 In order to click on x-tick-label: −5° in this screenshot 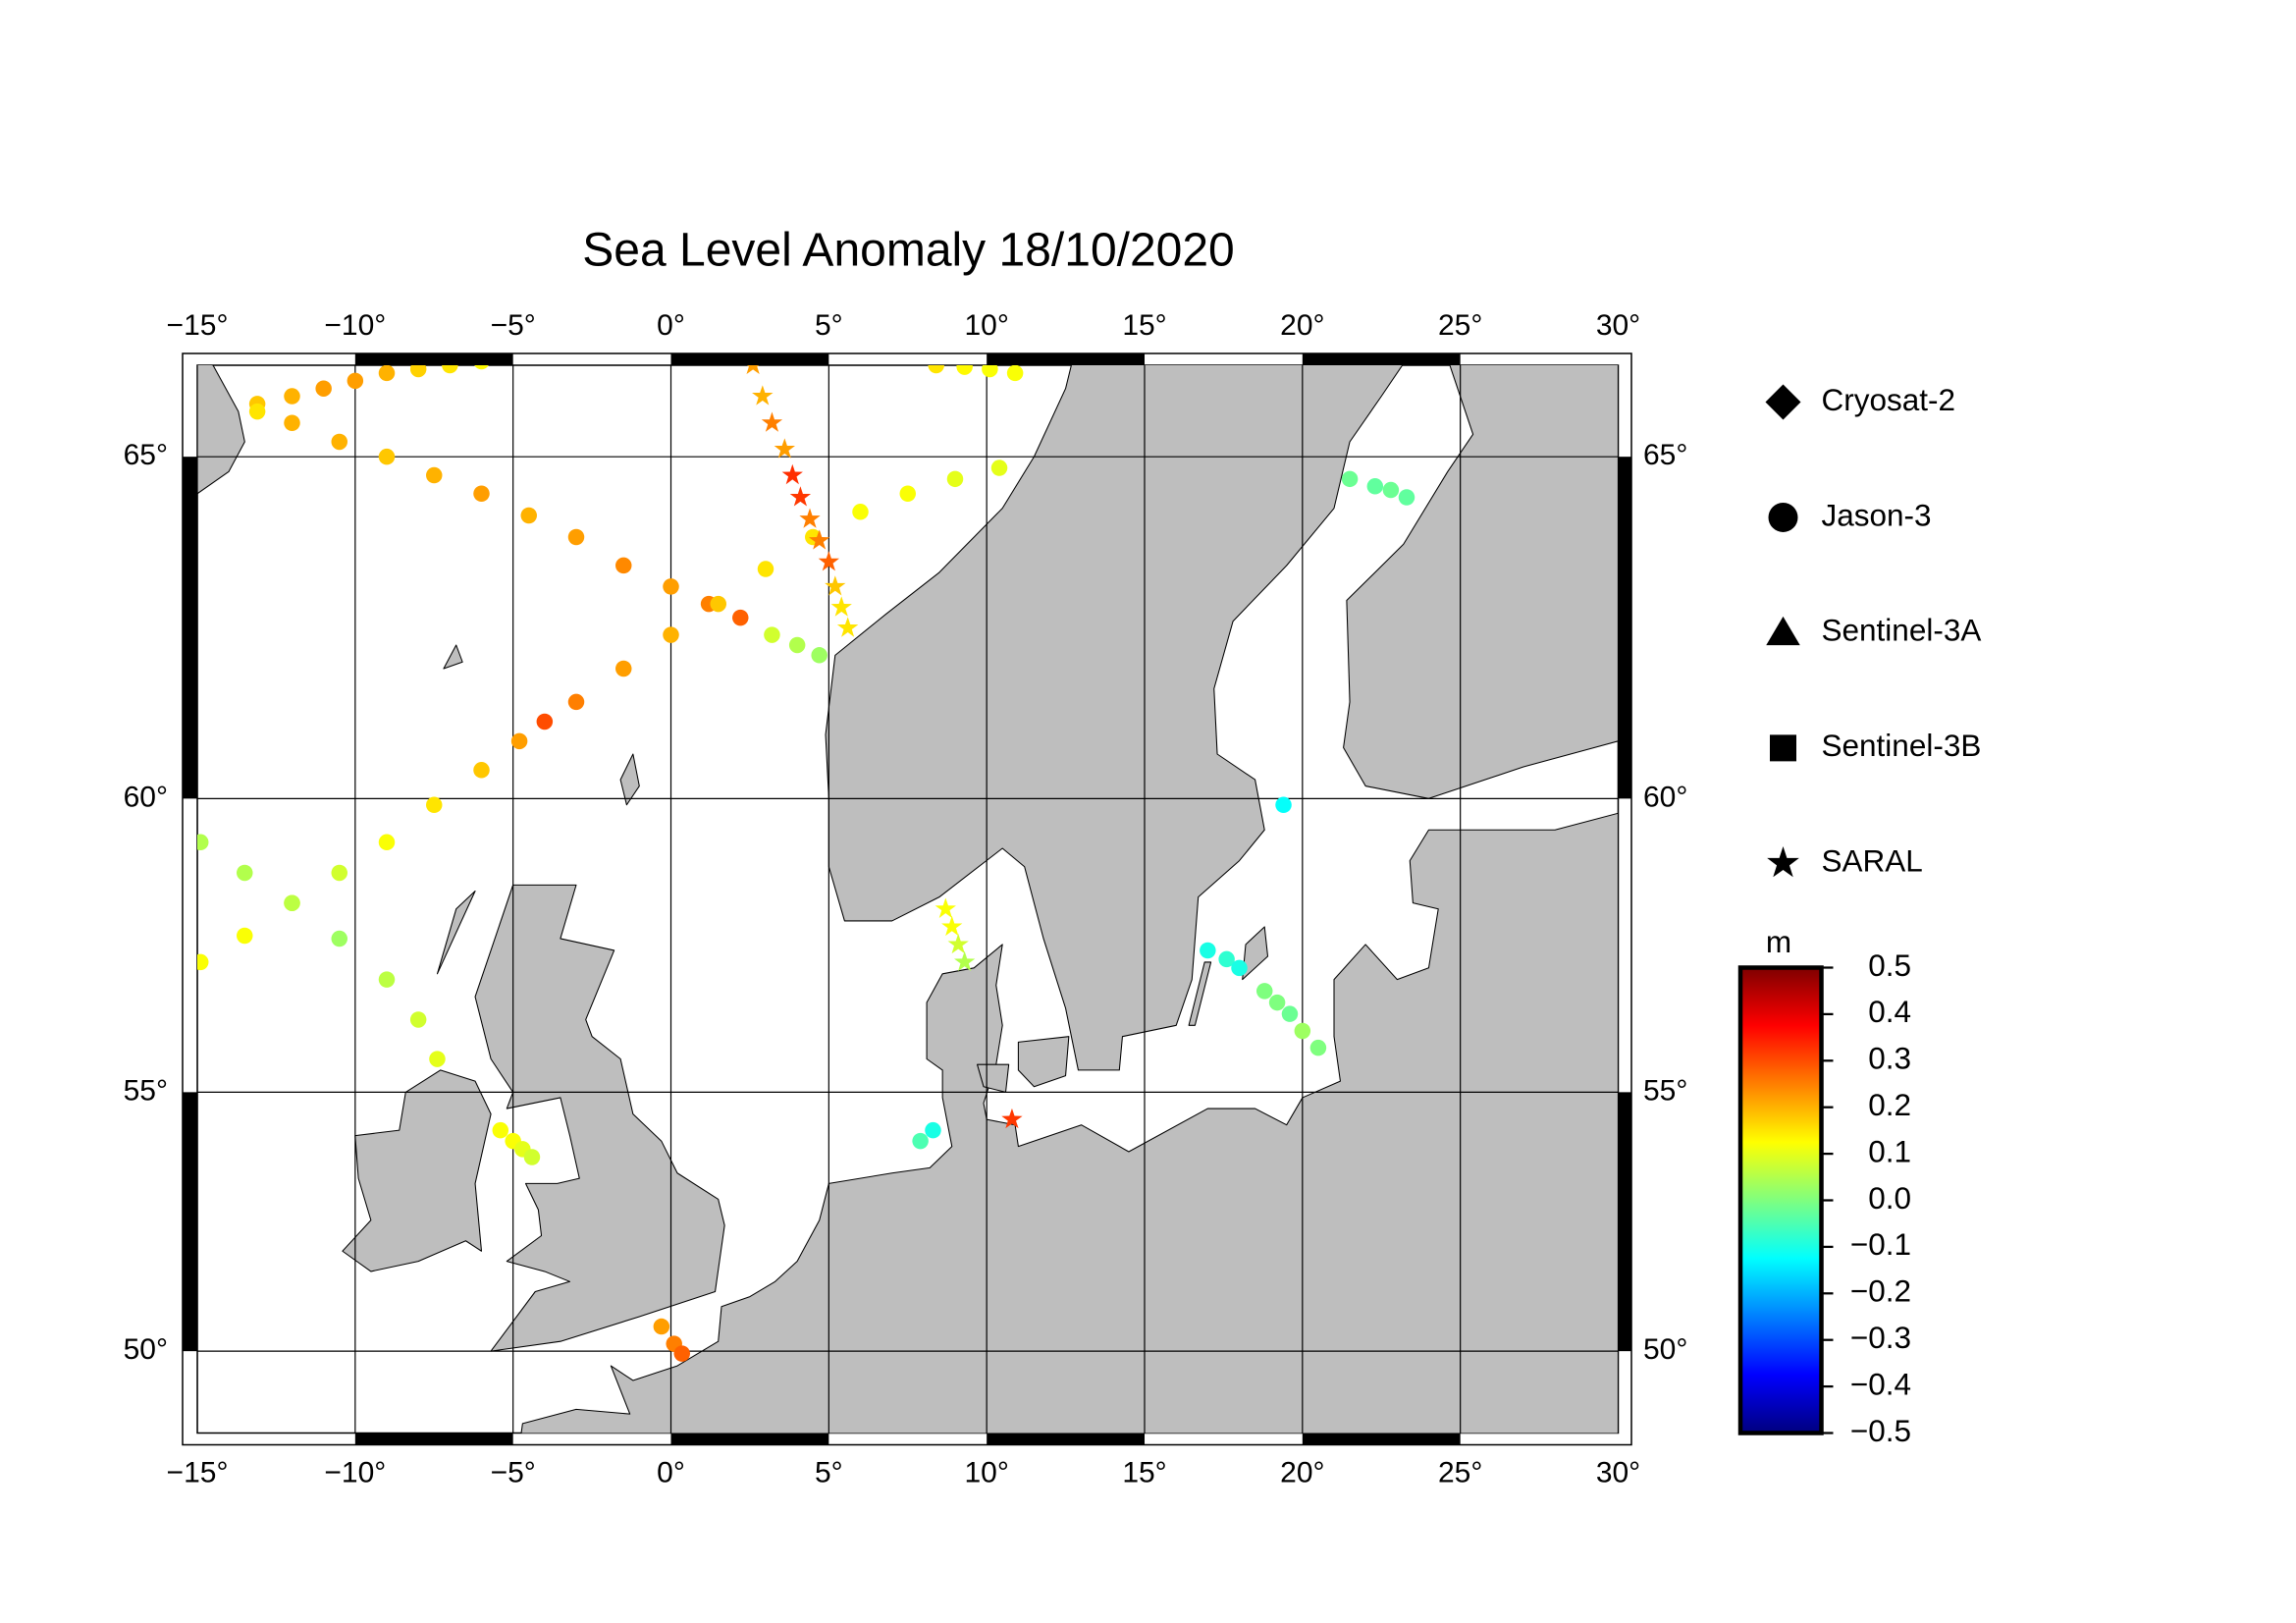, I will do `click(513, 325)`.